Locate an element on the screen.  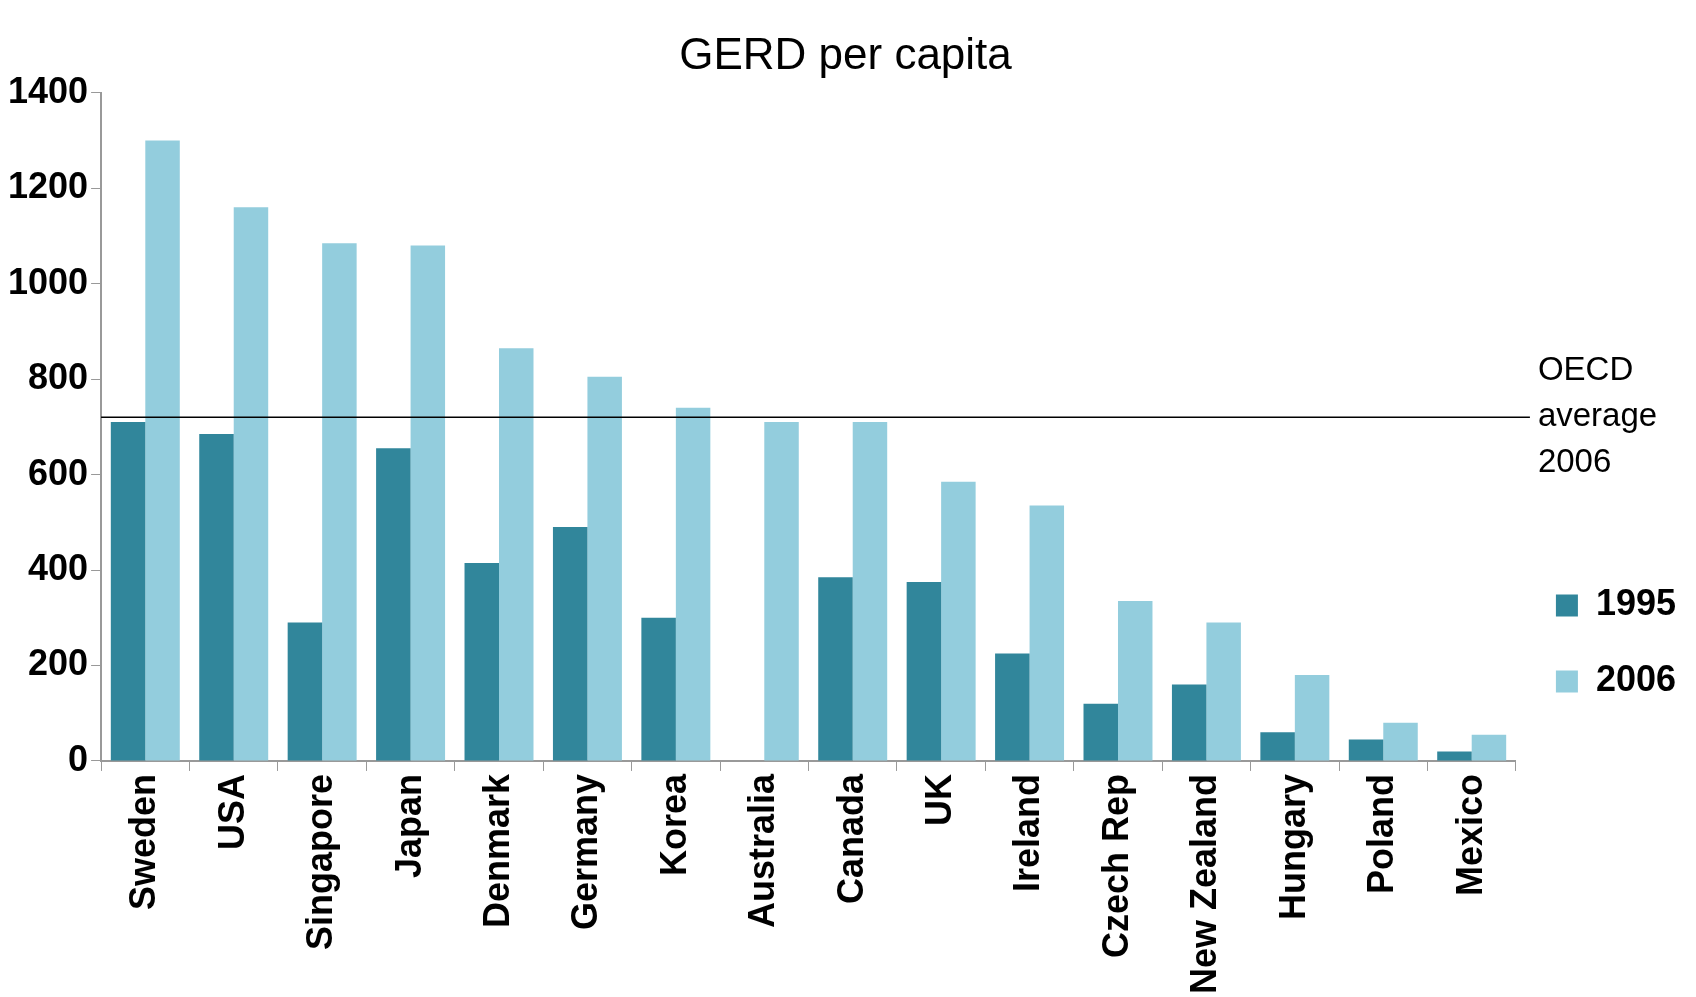
x-tick-label: Denmark is located at coordinates (496, 850).